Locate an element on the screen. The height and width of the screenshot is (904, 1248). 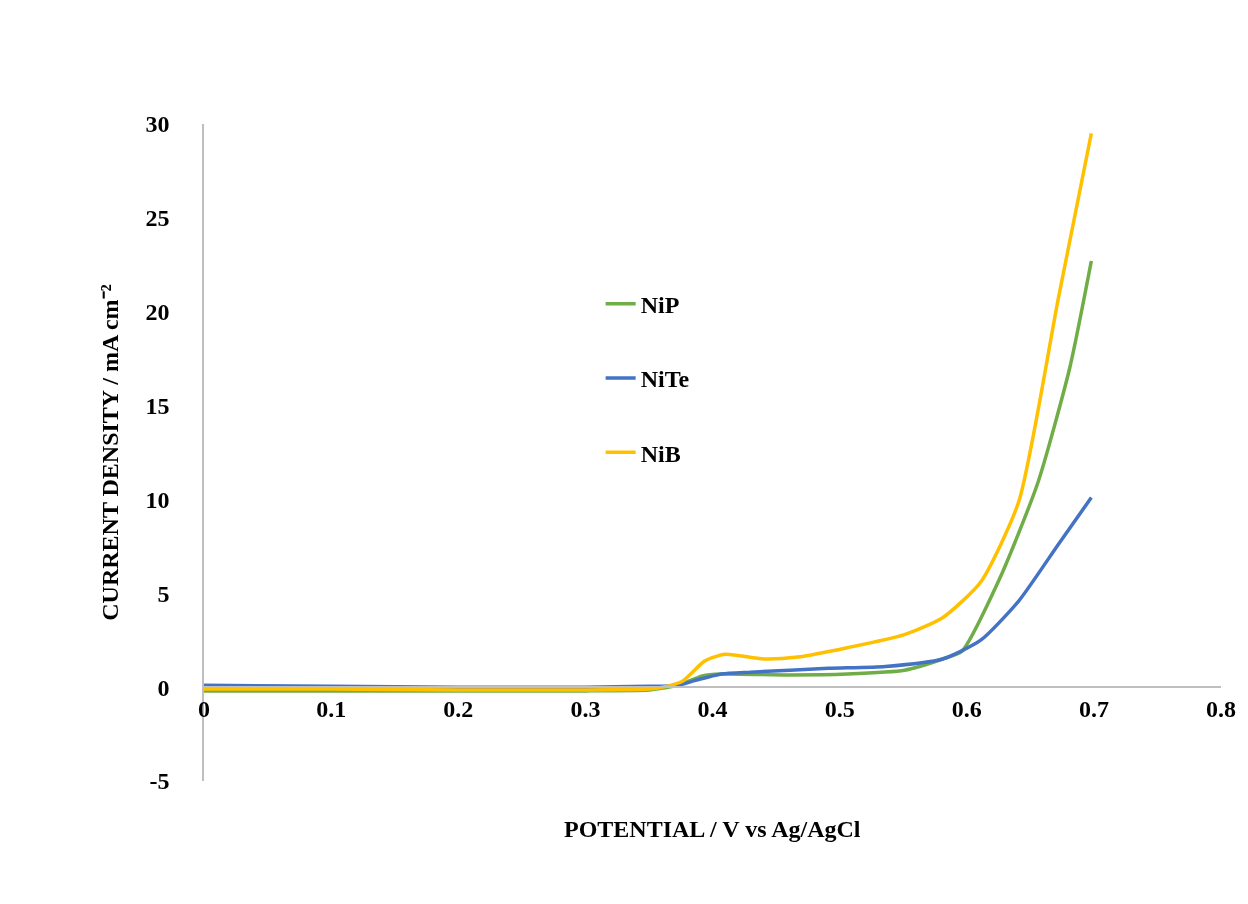
x-tick-label: 0.2 is located at coordinates (458, 708).